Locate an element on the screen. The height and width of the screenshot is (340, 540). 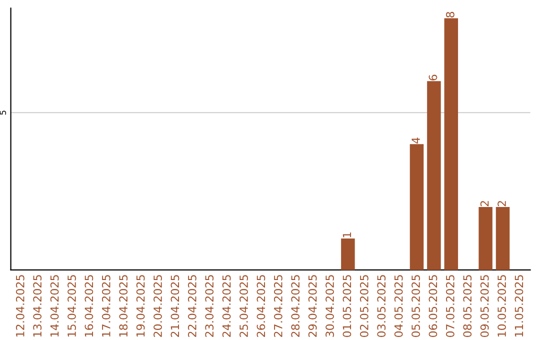
x-tick-label: 10.05.2025 is located at coordinates (502, 306).